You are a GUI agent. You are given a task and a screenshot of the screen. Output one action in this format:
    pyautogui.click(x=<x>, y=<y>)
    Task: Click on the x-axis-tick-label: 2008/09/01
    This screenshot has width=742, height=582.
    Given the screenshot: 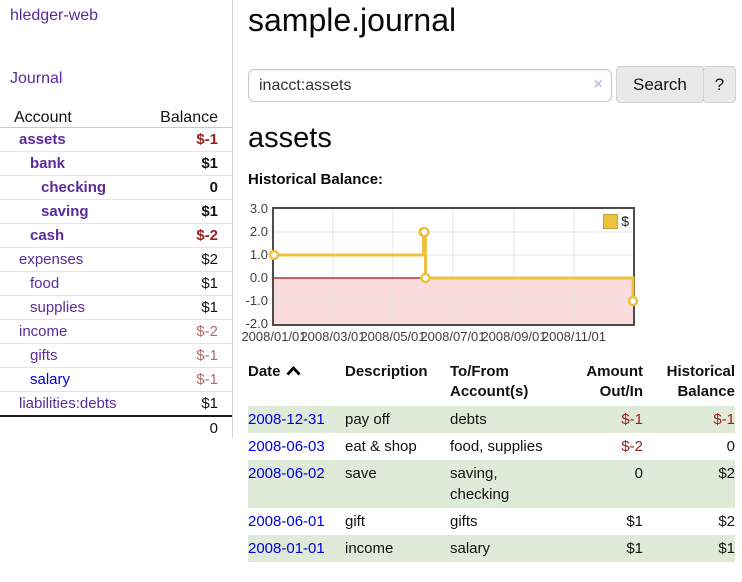 What is the action you would take?
    pyautogui.click(x=514, y=336)
    